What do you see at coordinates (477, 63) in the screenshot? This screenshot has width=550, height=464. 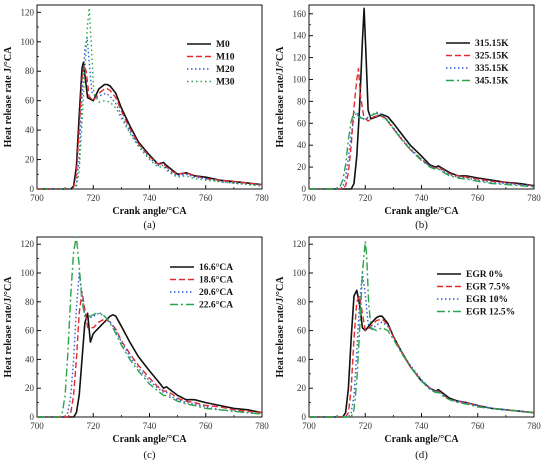 I see `legend: 315.15K 325.15K 335.15K 345.15K` at bounding box center [477, 63].